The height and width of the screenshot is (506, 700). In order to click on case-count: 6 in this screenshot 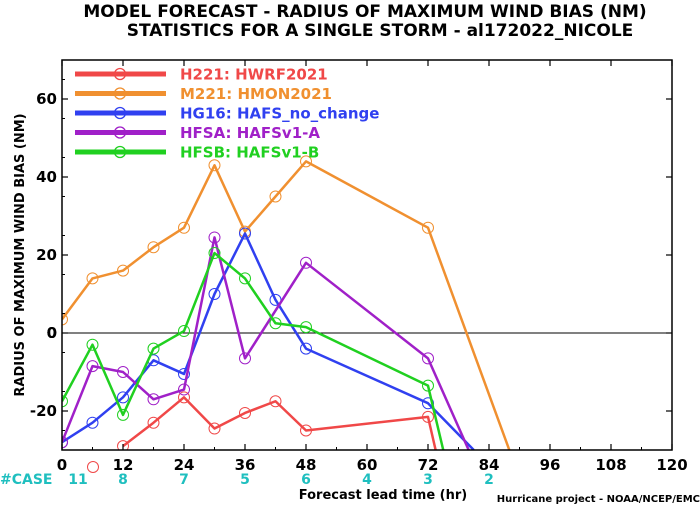, I will do `click(306, 480)`.